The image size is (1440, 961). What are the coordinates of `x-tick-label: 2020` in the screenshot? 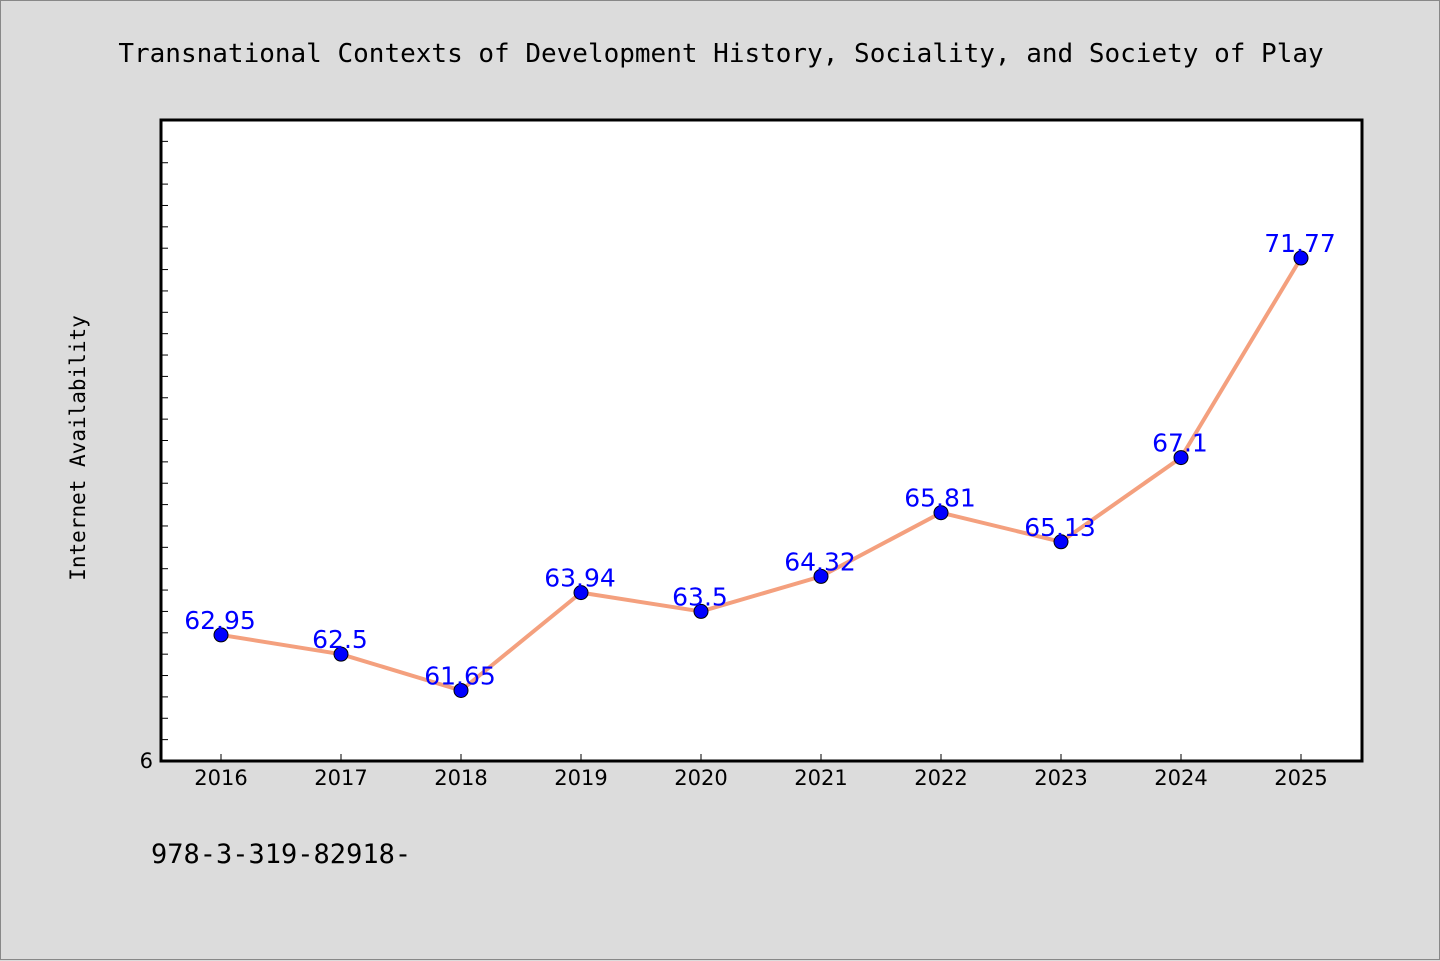 It's located at (700, 778).